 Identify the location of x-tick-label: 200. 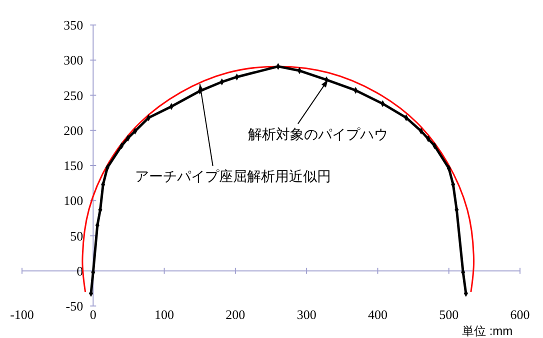
(236, 314).